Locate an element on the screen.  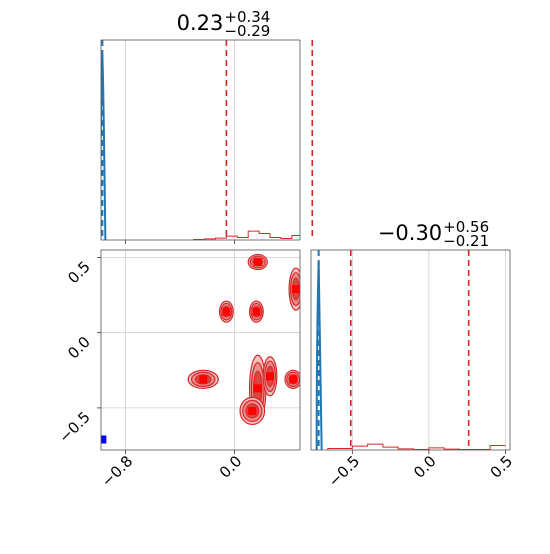
joint-reference is located at coordinates (104, 439).